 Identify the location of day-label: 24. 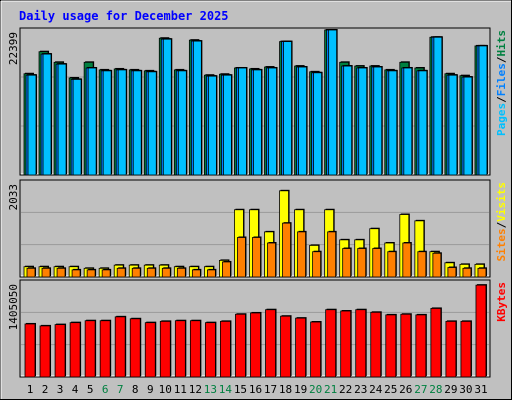
(376, 389).